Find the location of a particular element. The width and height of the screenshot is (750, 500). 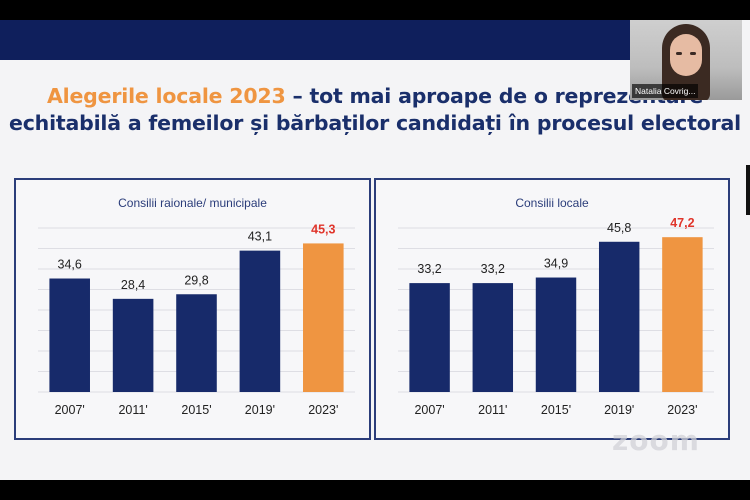

zoom-watermark-logo: zoom is located at coordinates (656, 440).